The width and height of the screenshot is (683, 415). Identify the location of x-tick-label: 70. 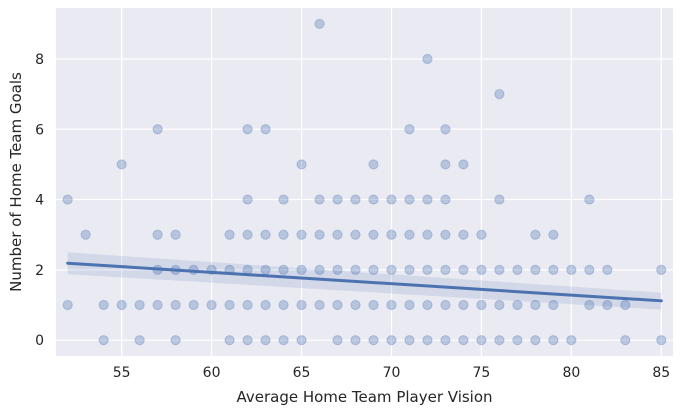
(392, 373).